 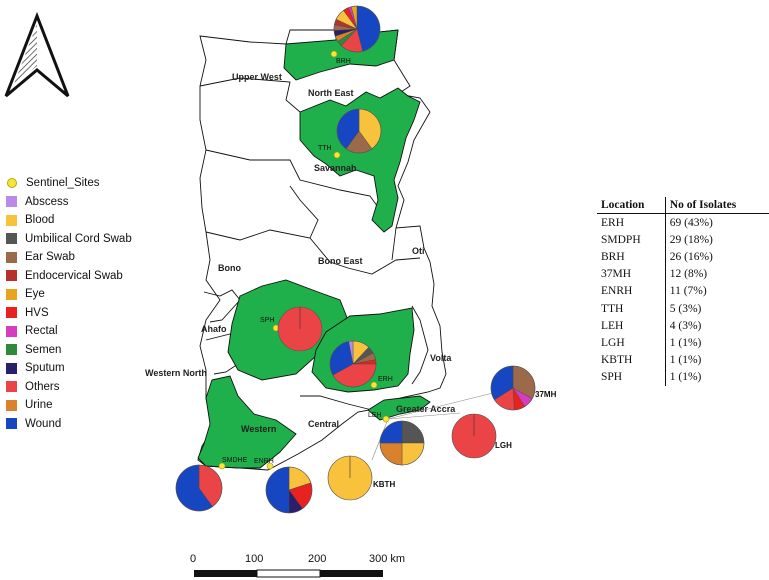 I want to click on table-row: ERH 69 (43%), so click(x=683, y=222).